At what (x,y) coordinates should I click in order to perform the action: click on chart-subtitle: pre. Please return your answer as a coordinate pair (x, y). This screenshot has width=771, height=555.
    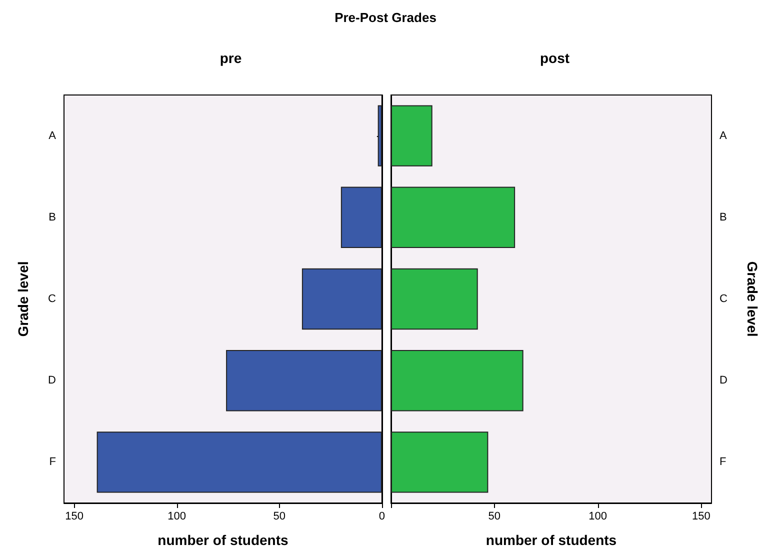
    Looking at the image, I should click on (231, 58).